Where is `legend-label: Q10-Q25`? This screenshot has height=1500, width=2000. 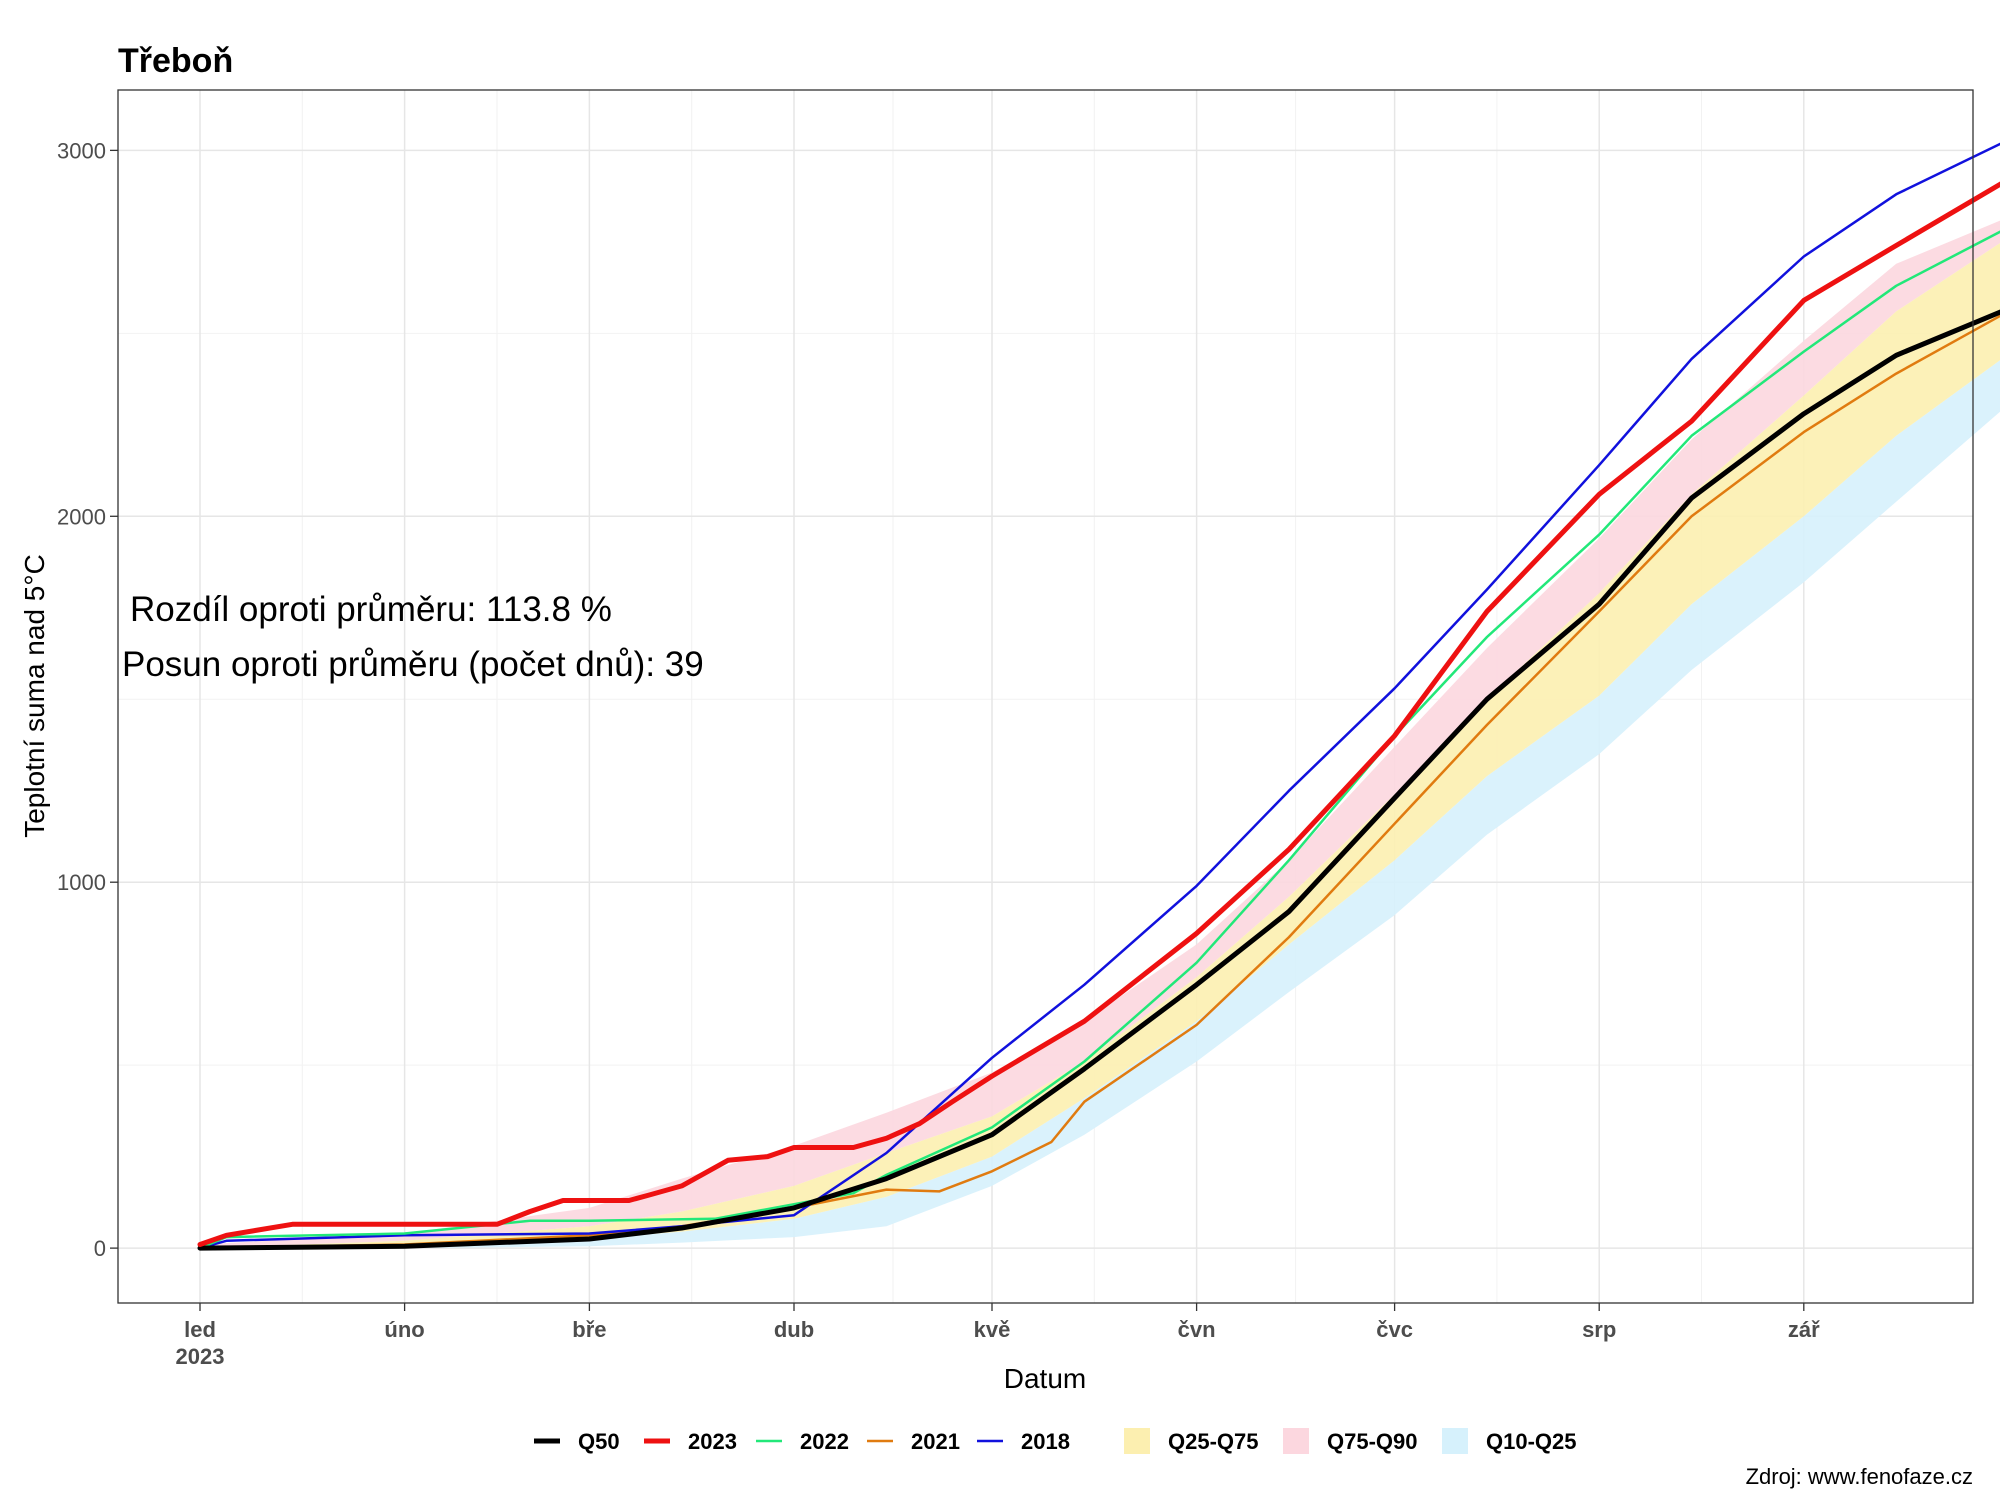 legend-label: Q10-Q25 is located at coordinates (1531, 1441).